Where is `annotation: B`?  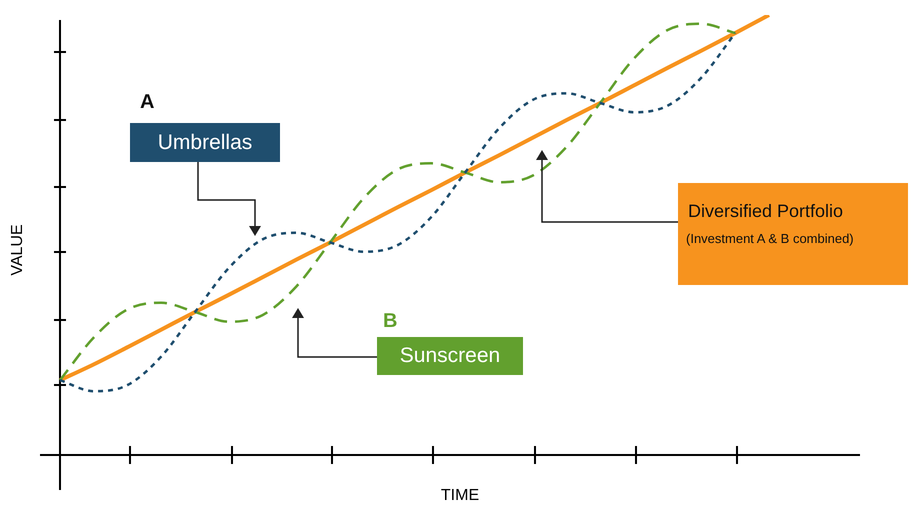 annotation: B is located at coordinates (390, 321).